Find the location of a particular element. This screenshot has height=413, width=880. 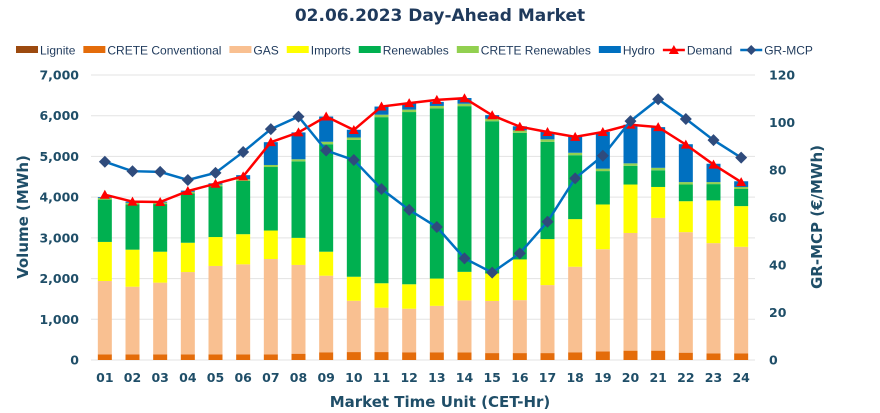

x-axis-label: Market Time Unit (CET-Hr) is located at coordinates (440, 402).